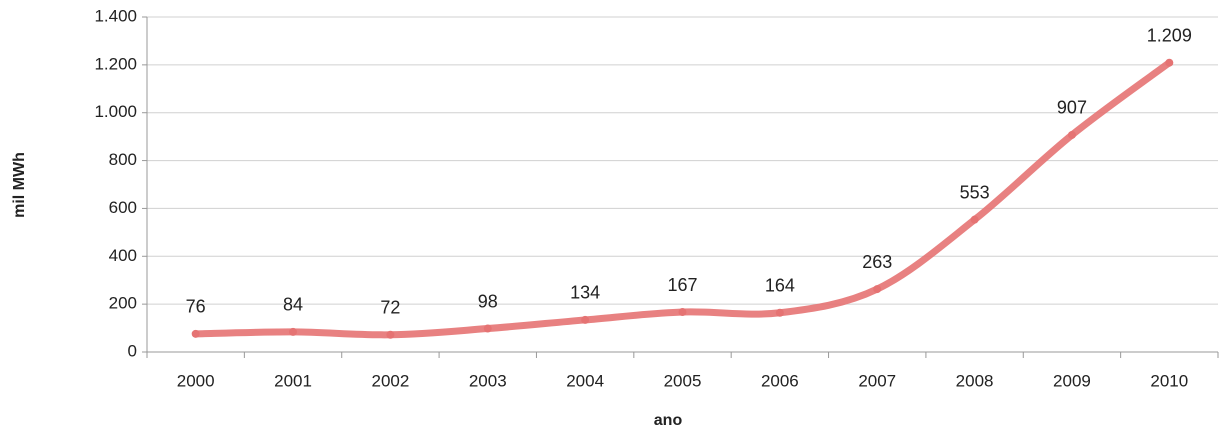  What do you see at coordinates (668, 420) in the screenshot?
I see `x-axis-label: ano` at bounding box center [668, 420].